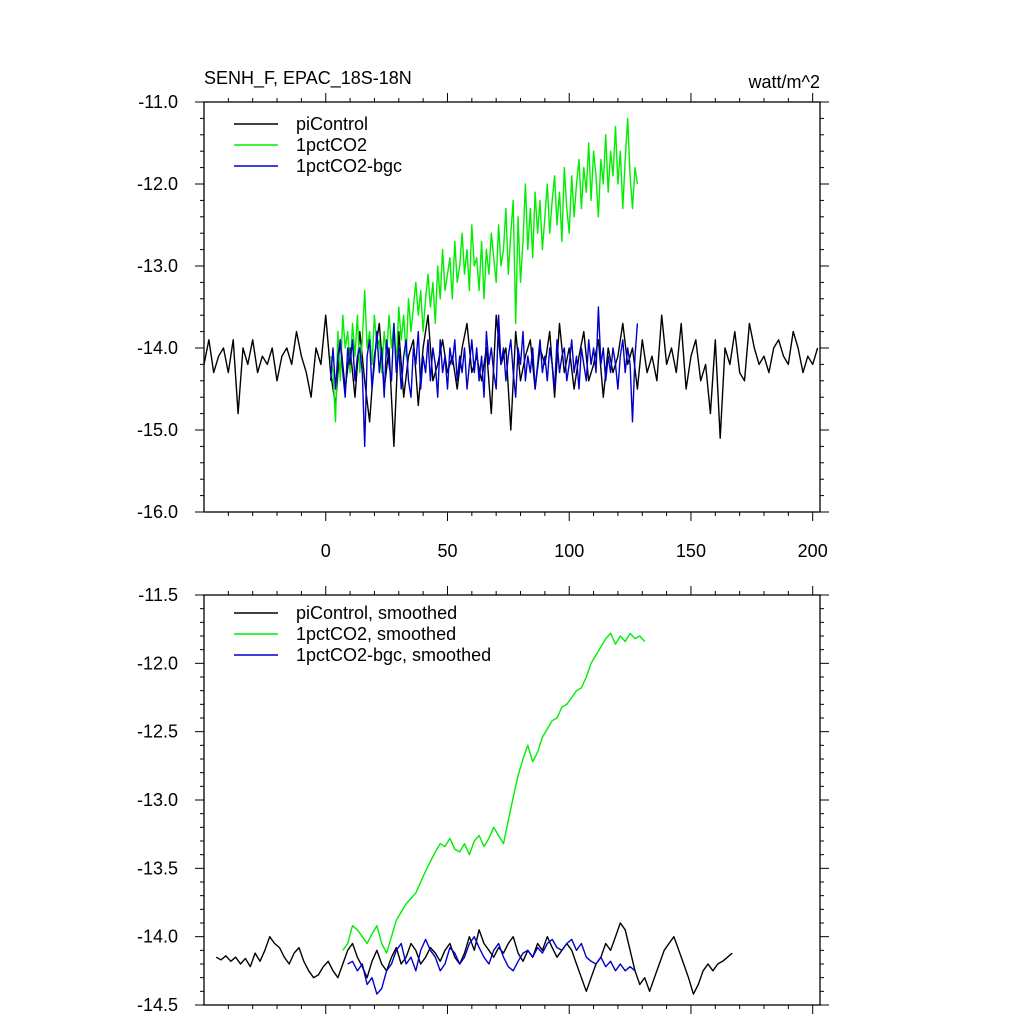 This screenshot has width=1024, height=1024. What do you see at coordinates (326, 551) in the screenshot?
I see `x-tick-label: 0` at bounding box center [326, 551].